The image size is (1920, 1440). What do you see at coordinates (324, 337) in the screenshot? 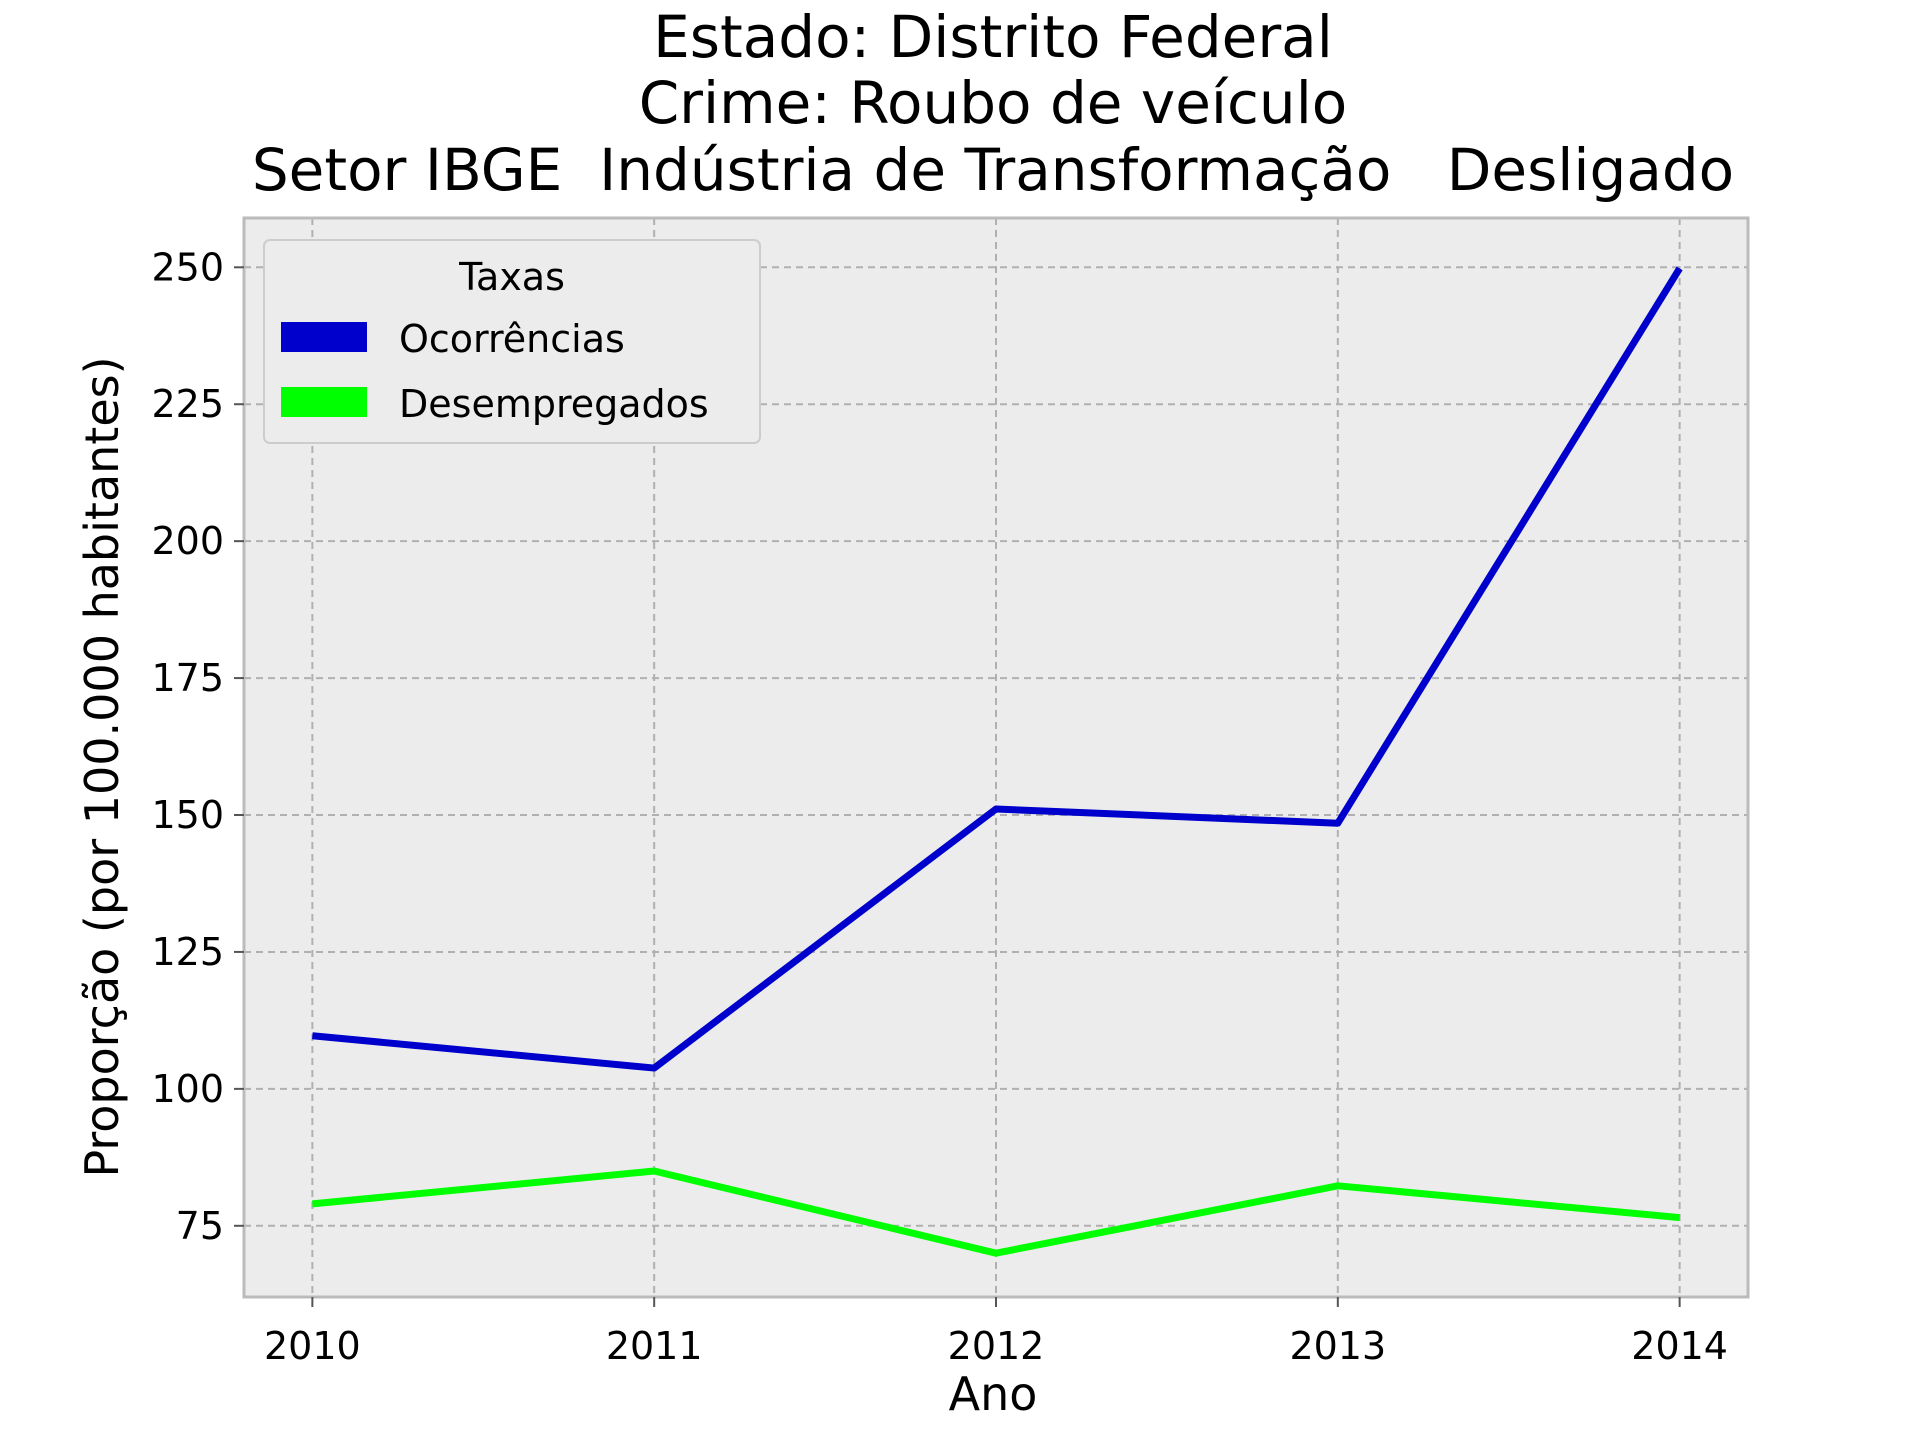
I see `legend-swatch-ocorrencias` at bounding box center [324, 337].